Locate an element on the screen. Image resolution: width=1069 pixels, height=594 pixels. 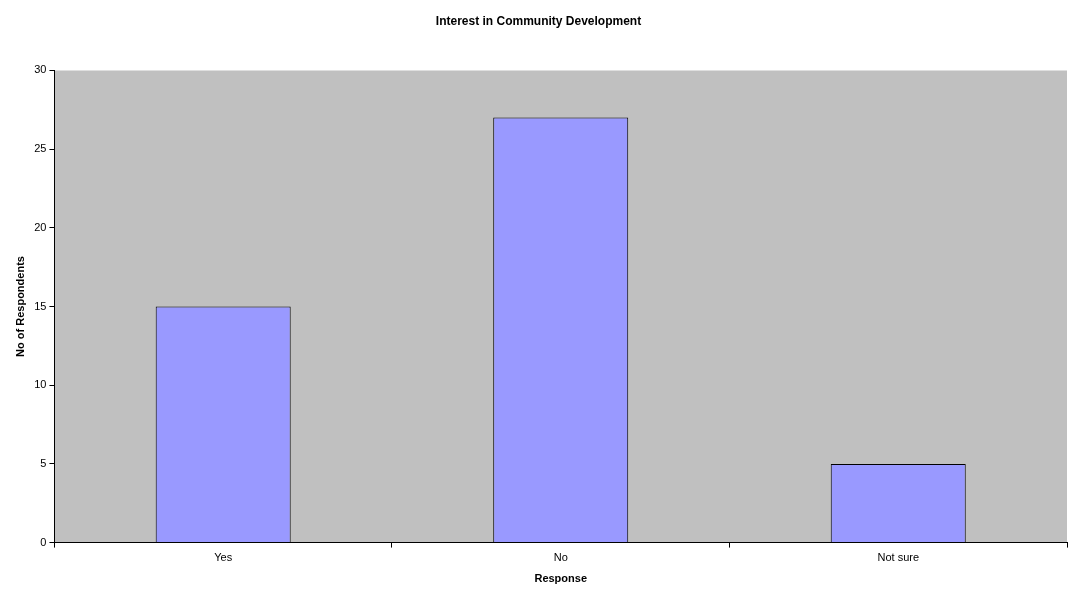
y-tick-label: 5 is located at coordinates (43, 462).